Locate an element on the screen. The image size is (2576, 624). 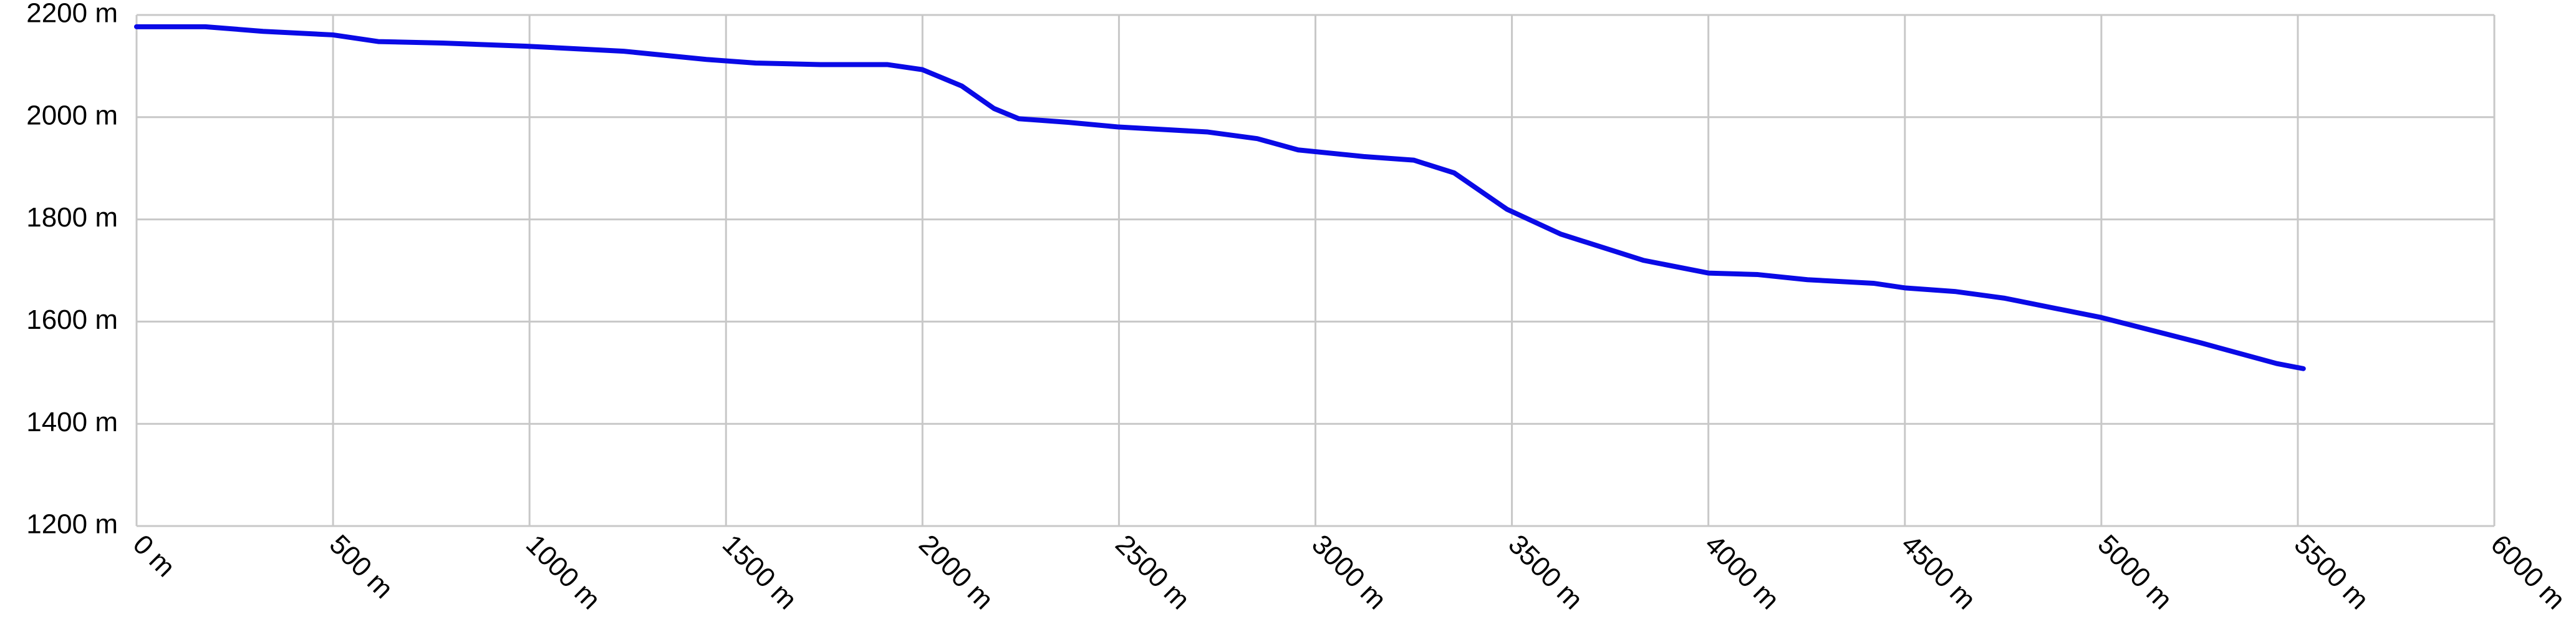
x-tick-label: 1000 m is located at coordinates (563, 572).